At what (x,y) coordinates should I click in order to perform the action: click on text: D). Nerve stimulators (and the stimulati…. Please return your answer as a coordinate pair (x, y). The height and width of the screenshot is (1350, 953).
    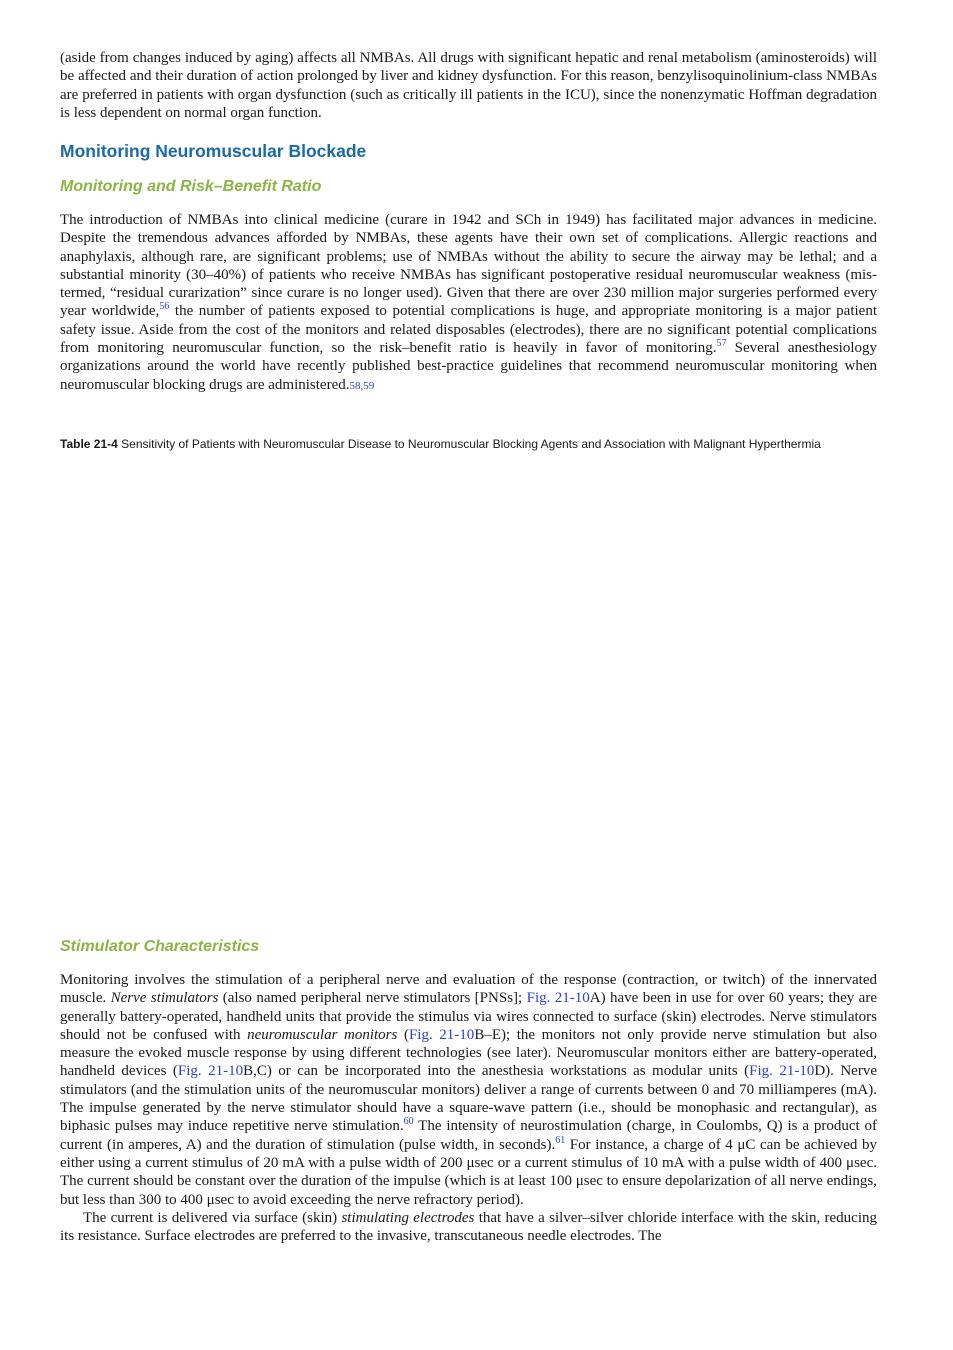
    Looking at the image, I should click on (468, 1099).